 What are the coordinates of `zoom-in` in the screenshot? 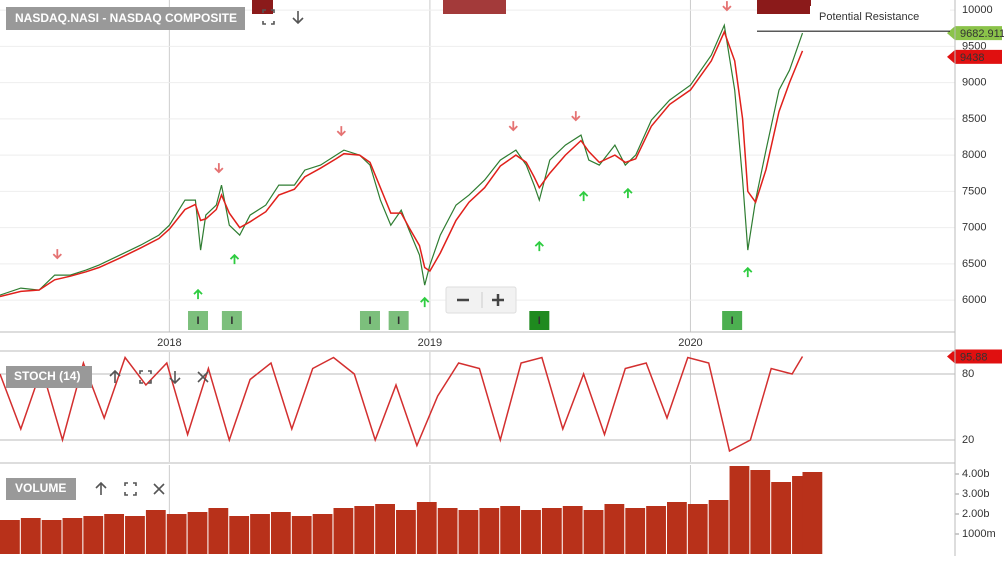 It's located at (498, 300).